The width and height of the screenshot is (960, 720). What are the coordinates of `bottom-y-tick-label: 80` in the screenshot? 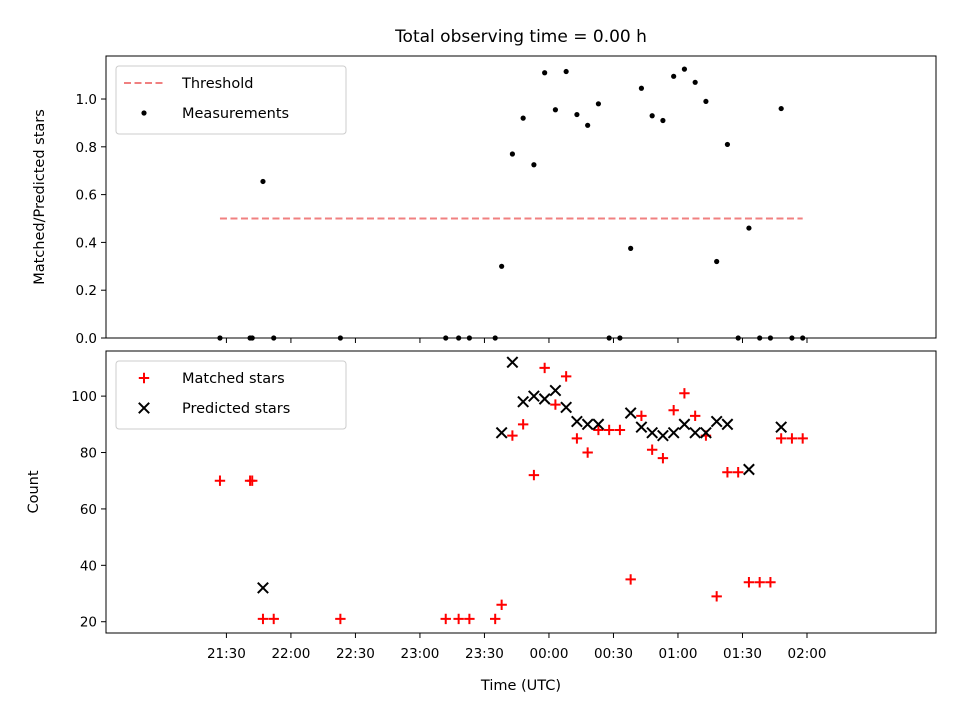 It's located at (88, 454).